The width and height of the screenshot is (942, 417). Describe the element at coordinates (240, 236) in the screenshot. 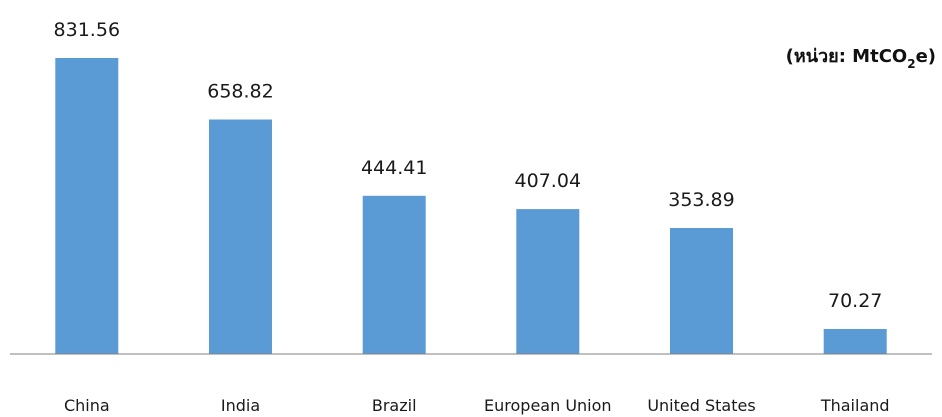

I see `bar-india` at that location.